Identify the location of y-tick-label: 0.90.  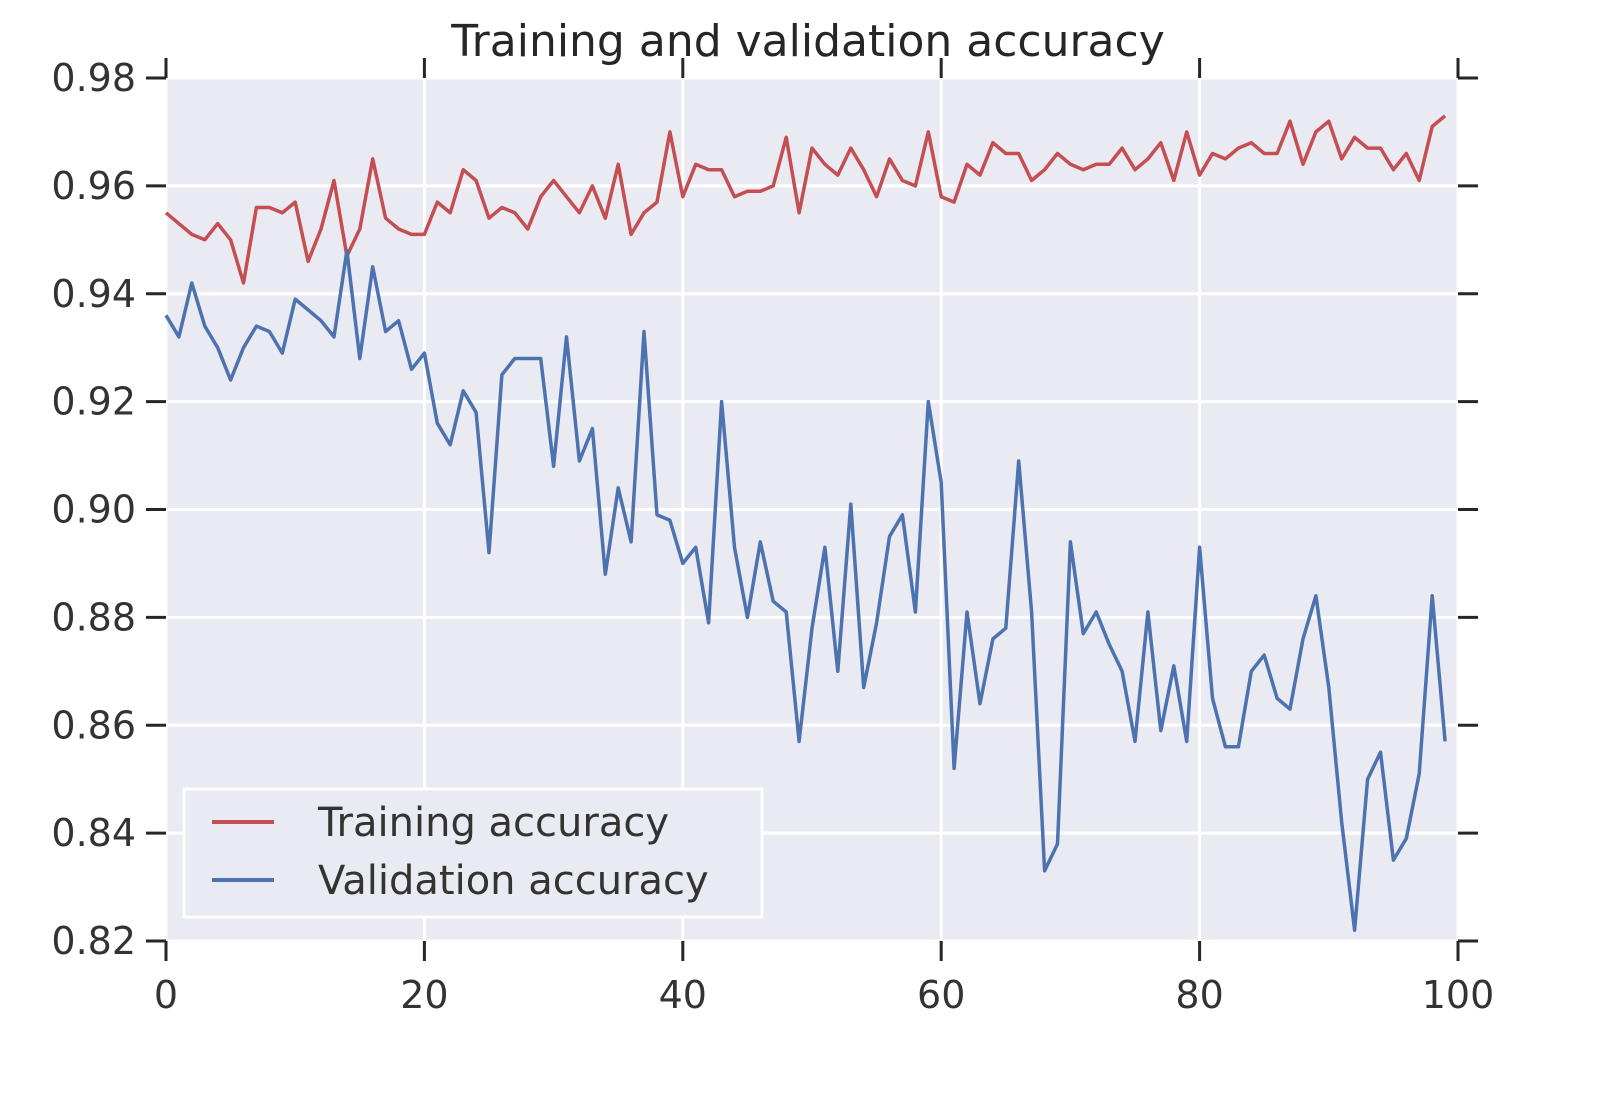
(93, 510).